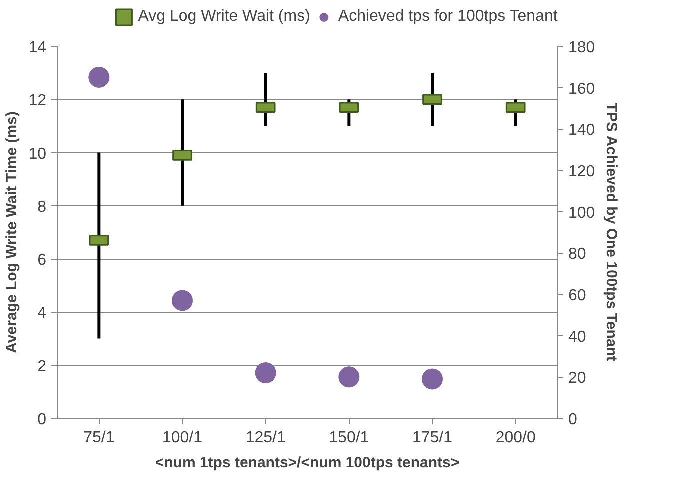 This screenshot has height=499, width=686. I want to click on y-tick-label: 8, so click(42, 207).